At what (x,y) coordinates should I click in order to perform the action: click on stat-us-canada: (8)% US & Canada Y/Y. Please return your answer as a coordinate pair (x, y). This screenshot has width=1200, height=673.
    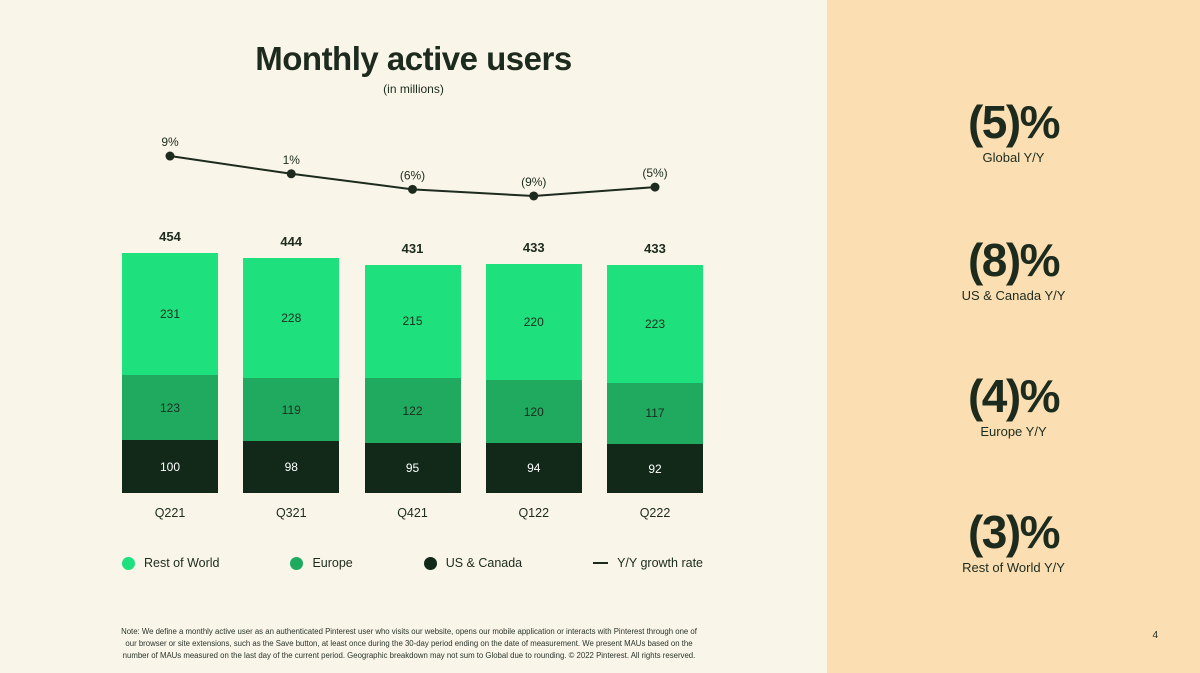
    Looking at the image, I should click on (1013, 269).